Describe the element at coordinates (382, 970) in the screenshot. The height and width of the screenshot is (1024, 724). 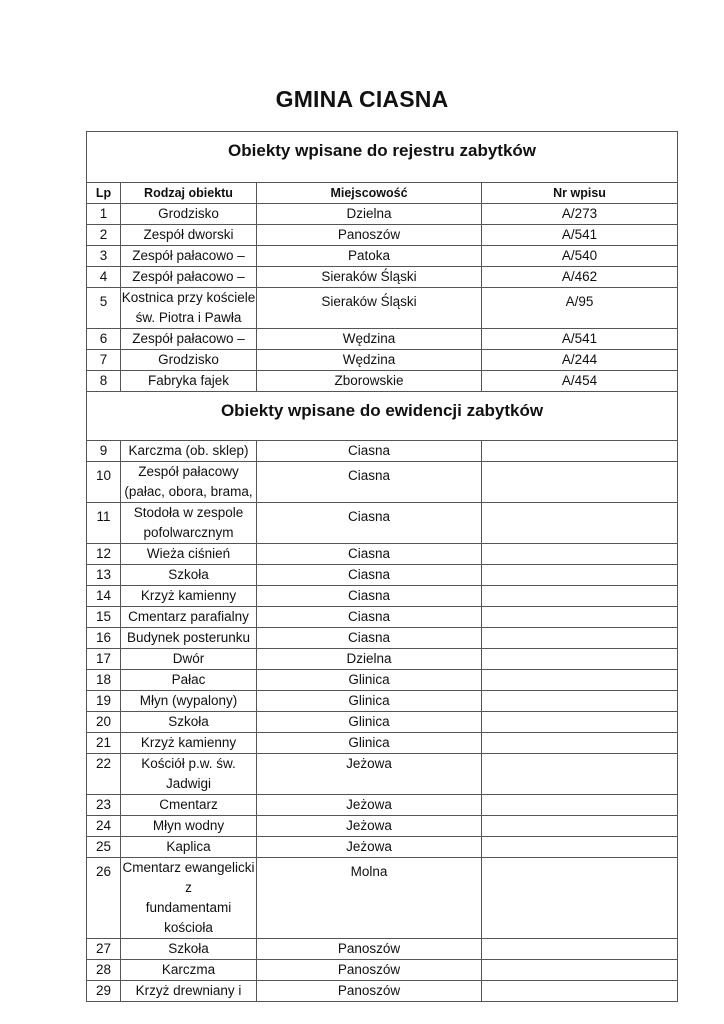
I see `table-row: 28 Karczma Panoszów` at that location.